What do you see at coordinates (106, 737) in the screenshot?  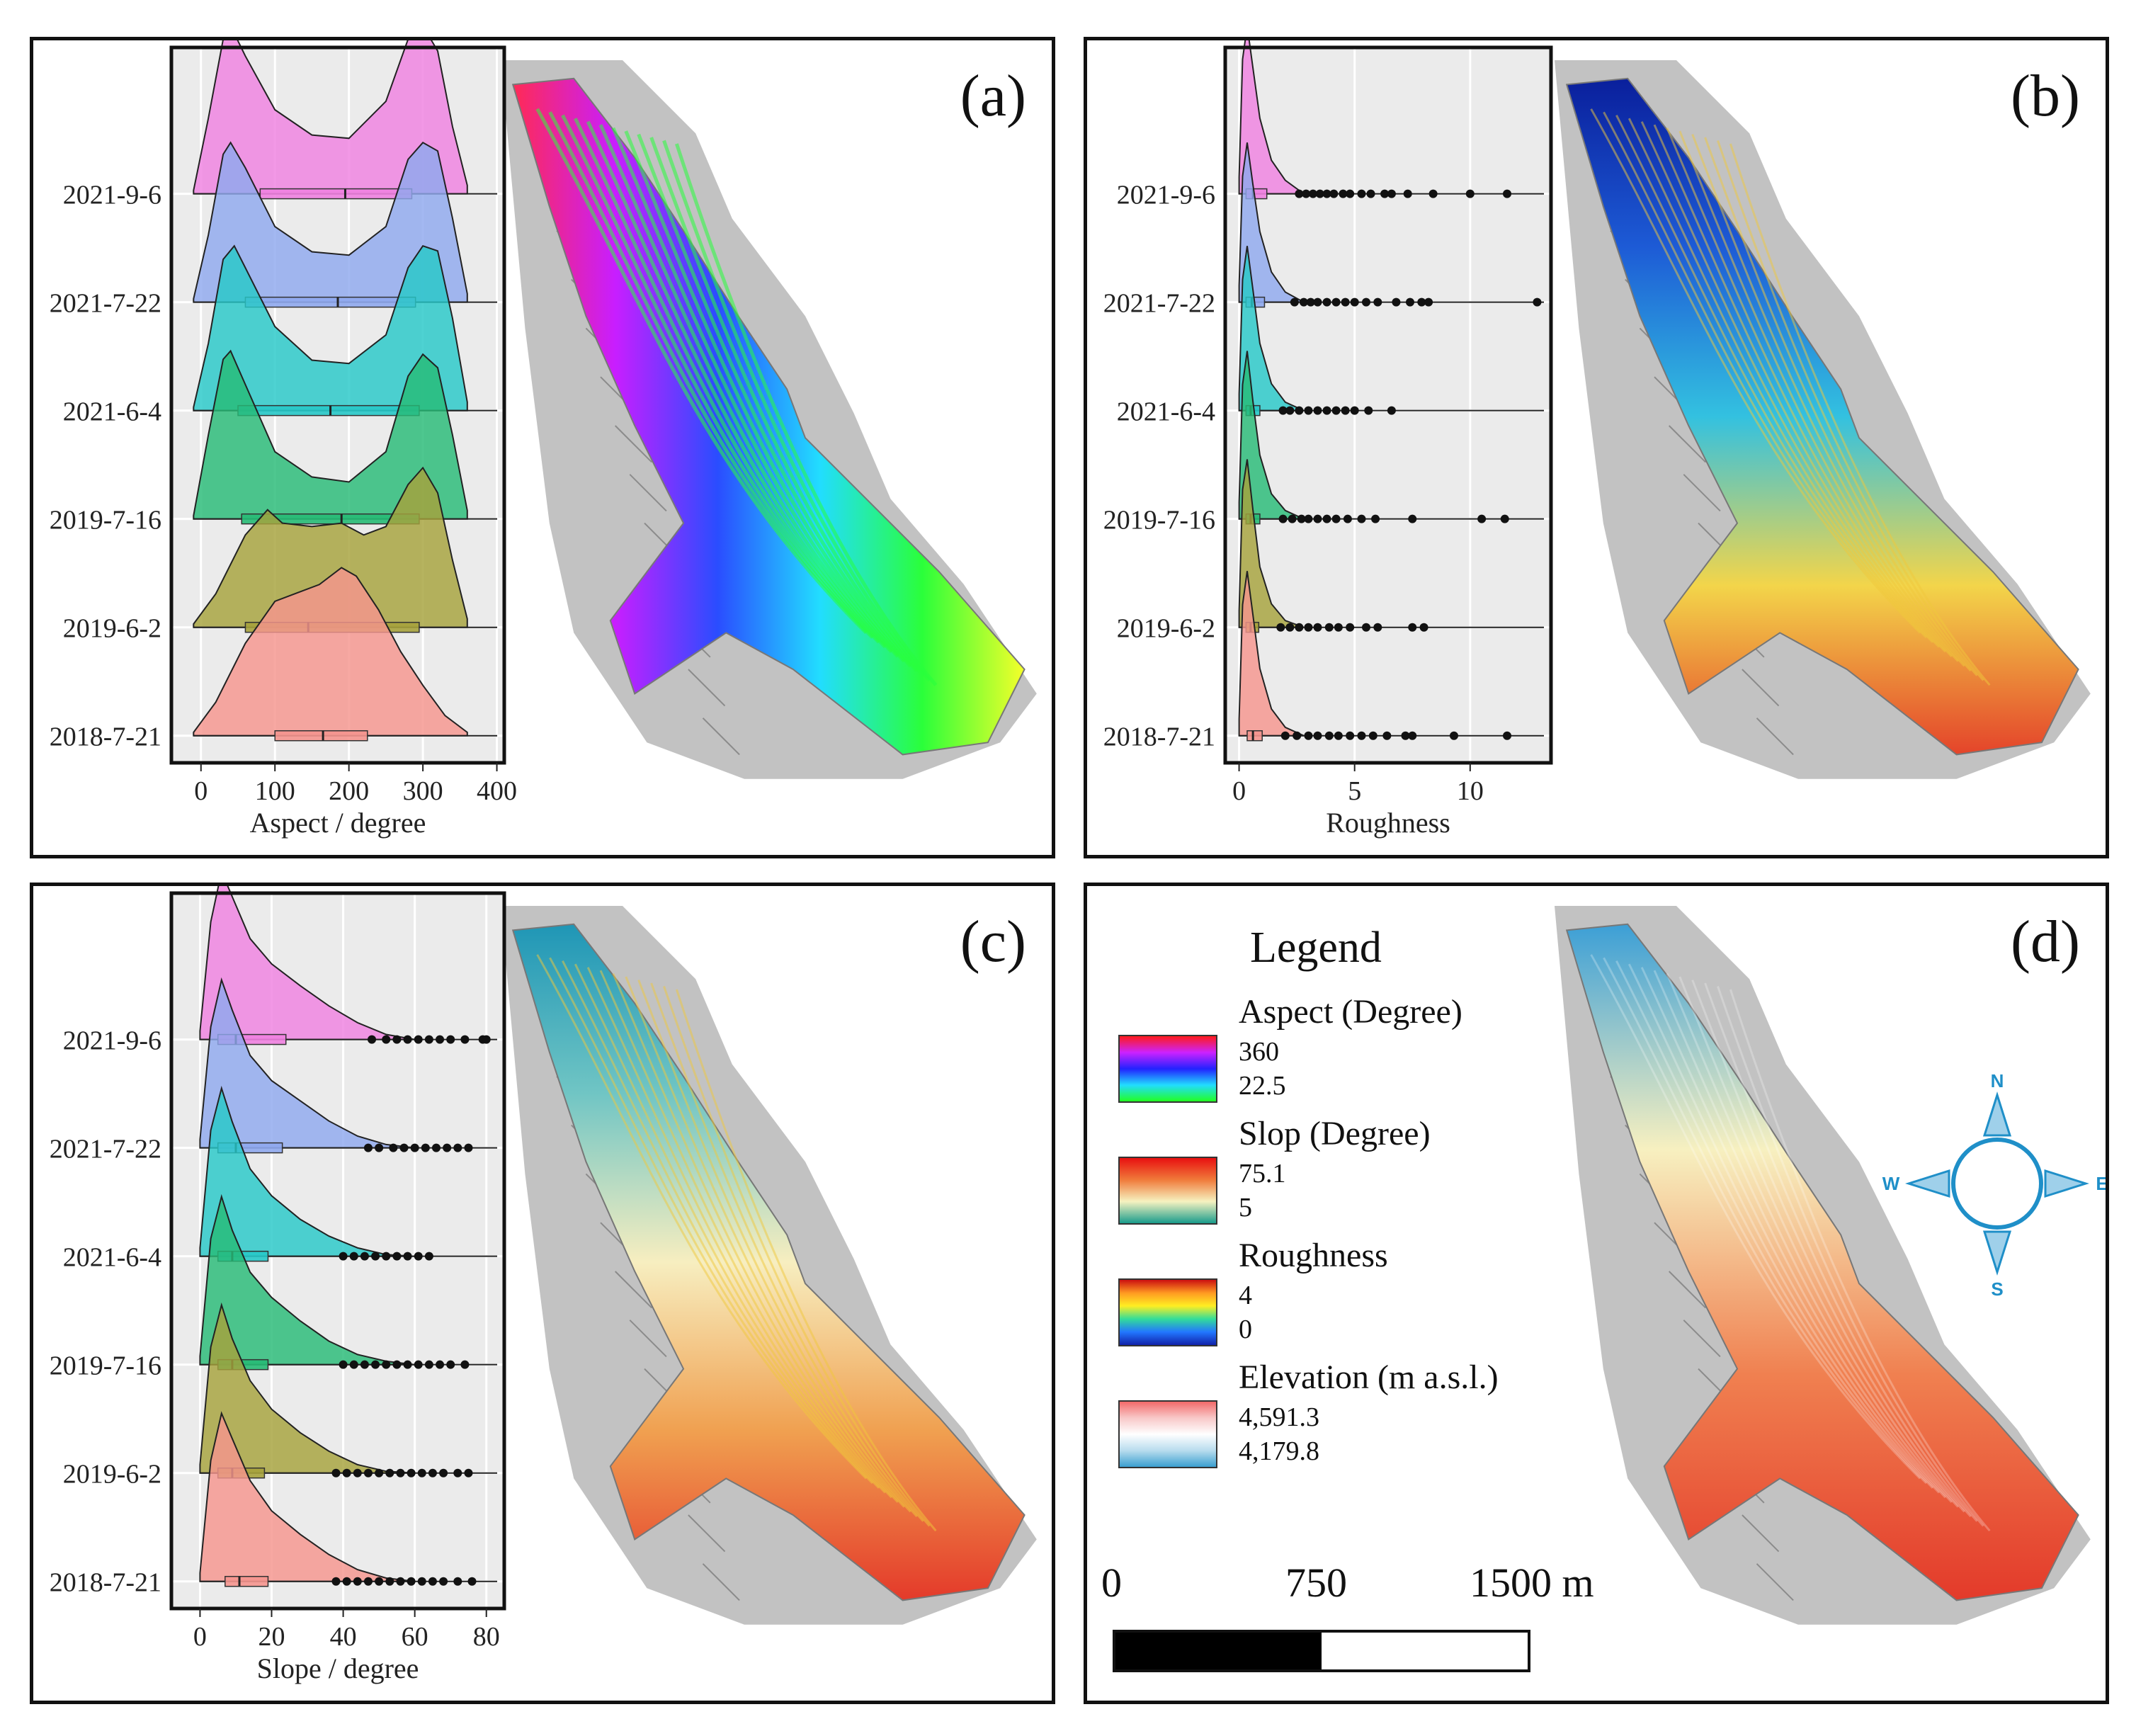 I see `category-label: 2018-7-21` at bounding box center [106, 737].